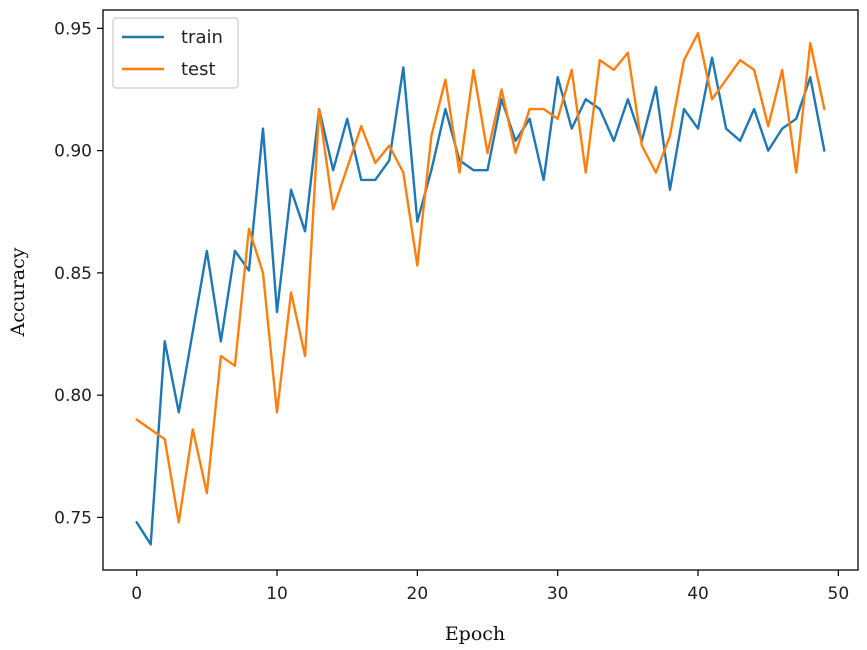 The width and height of the screenshot is (867, 650). I want to click on x-axis-ticks: 0 10 20 30 40 50, so click(490, 587).